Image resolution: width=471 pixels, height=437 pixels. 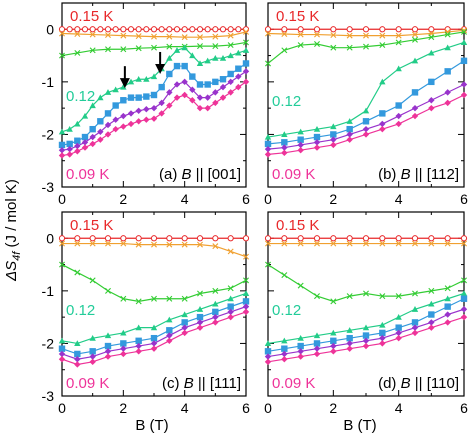 What do you see at coordinates (48, 187) in the screenshot?
I see `y-tick-label: -3` at bounding box center [48, 187].